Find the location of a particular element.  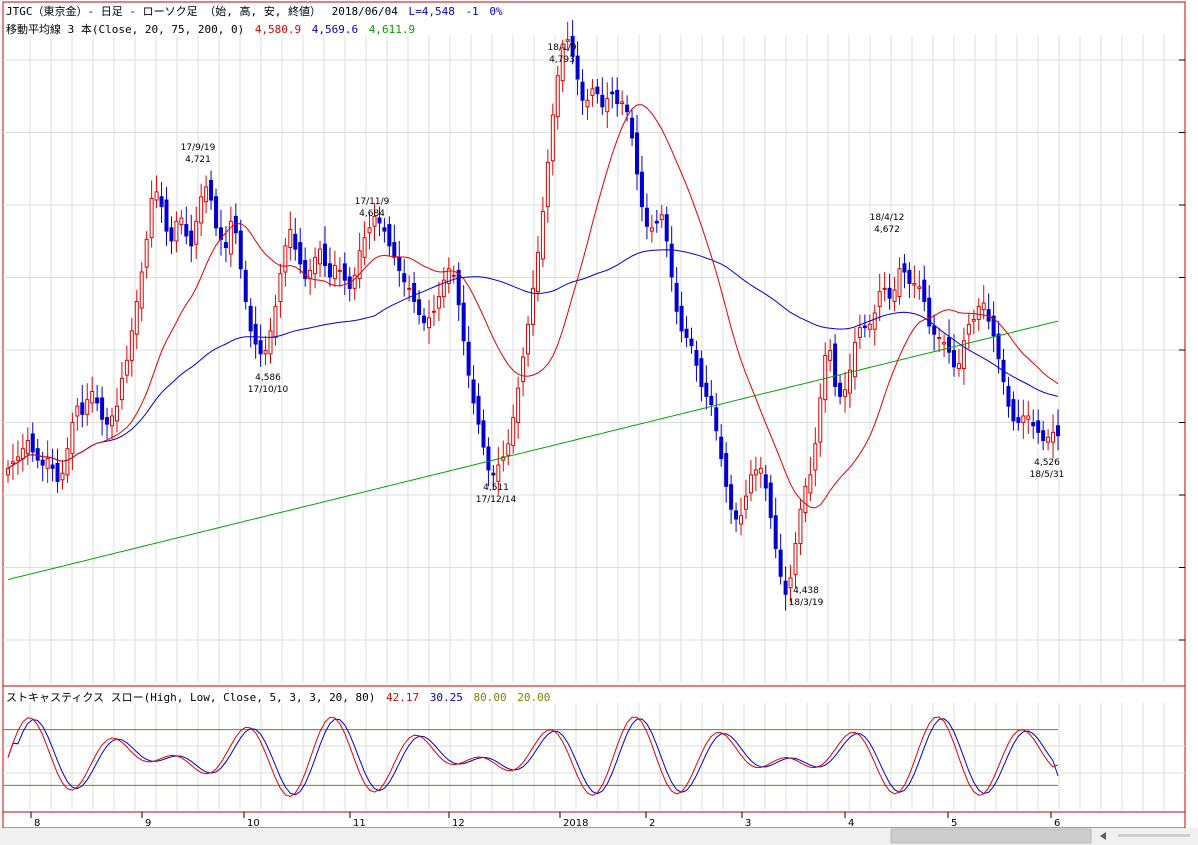

annotation-value: 4,586 is located at coordinates (268, 378).